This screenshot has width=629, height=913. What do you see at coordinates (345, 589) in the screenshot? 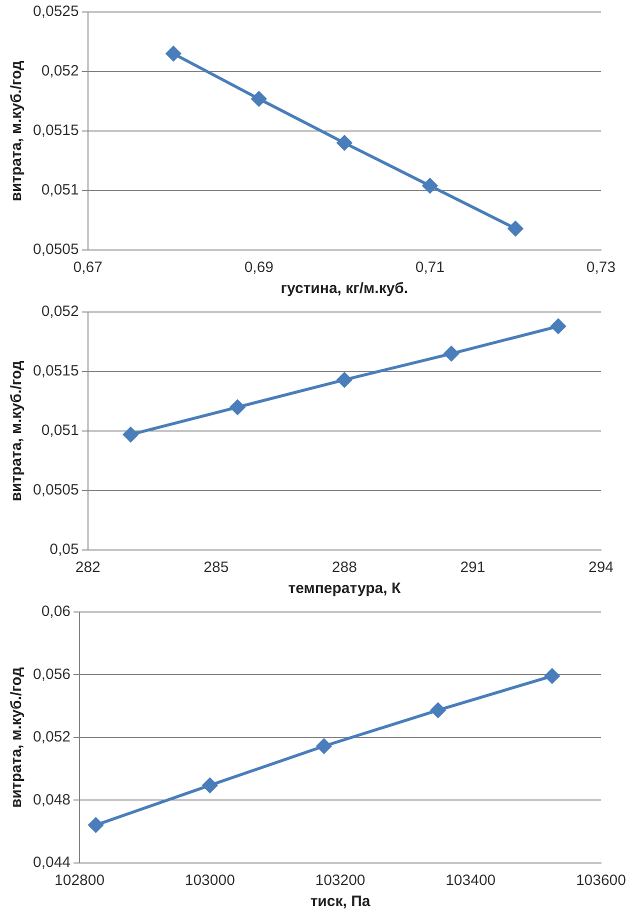
I see `x-axis-title: температура, К` at bounding box center [345, 589].